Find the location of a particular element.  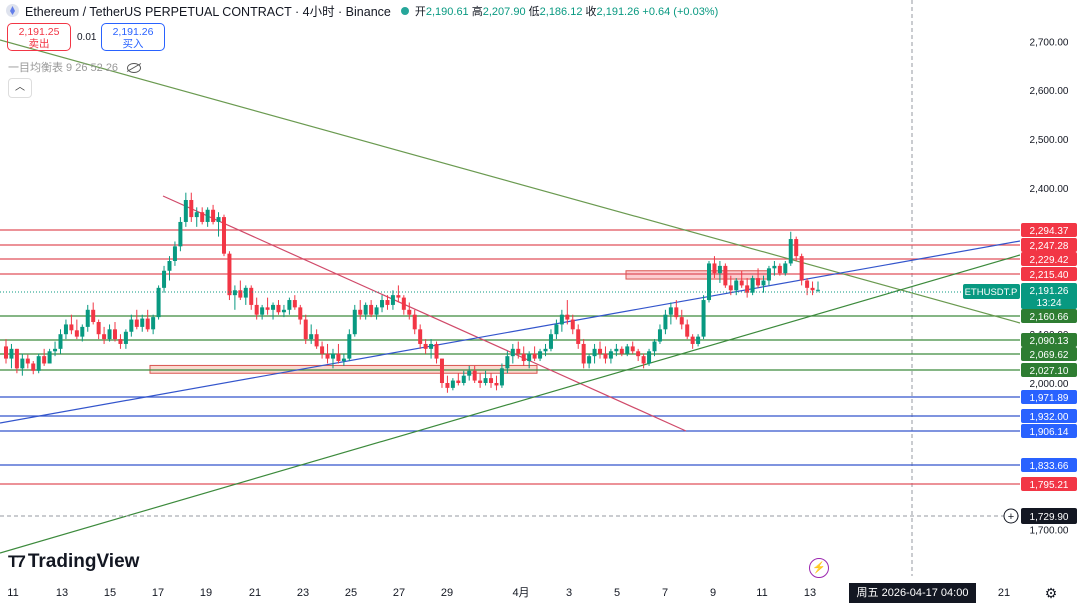

time-tick-label: 29 is located at coordinates (447, 593).